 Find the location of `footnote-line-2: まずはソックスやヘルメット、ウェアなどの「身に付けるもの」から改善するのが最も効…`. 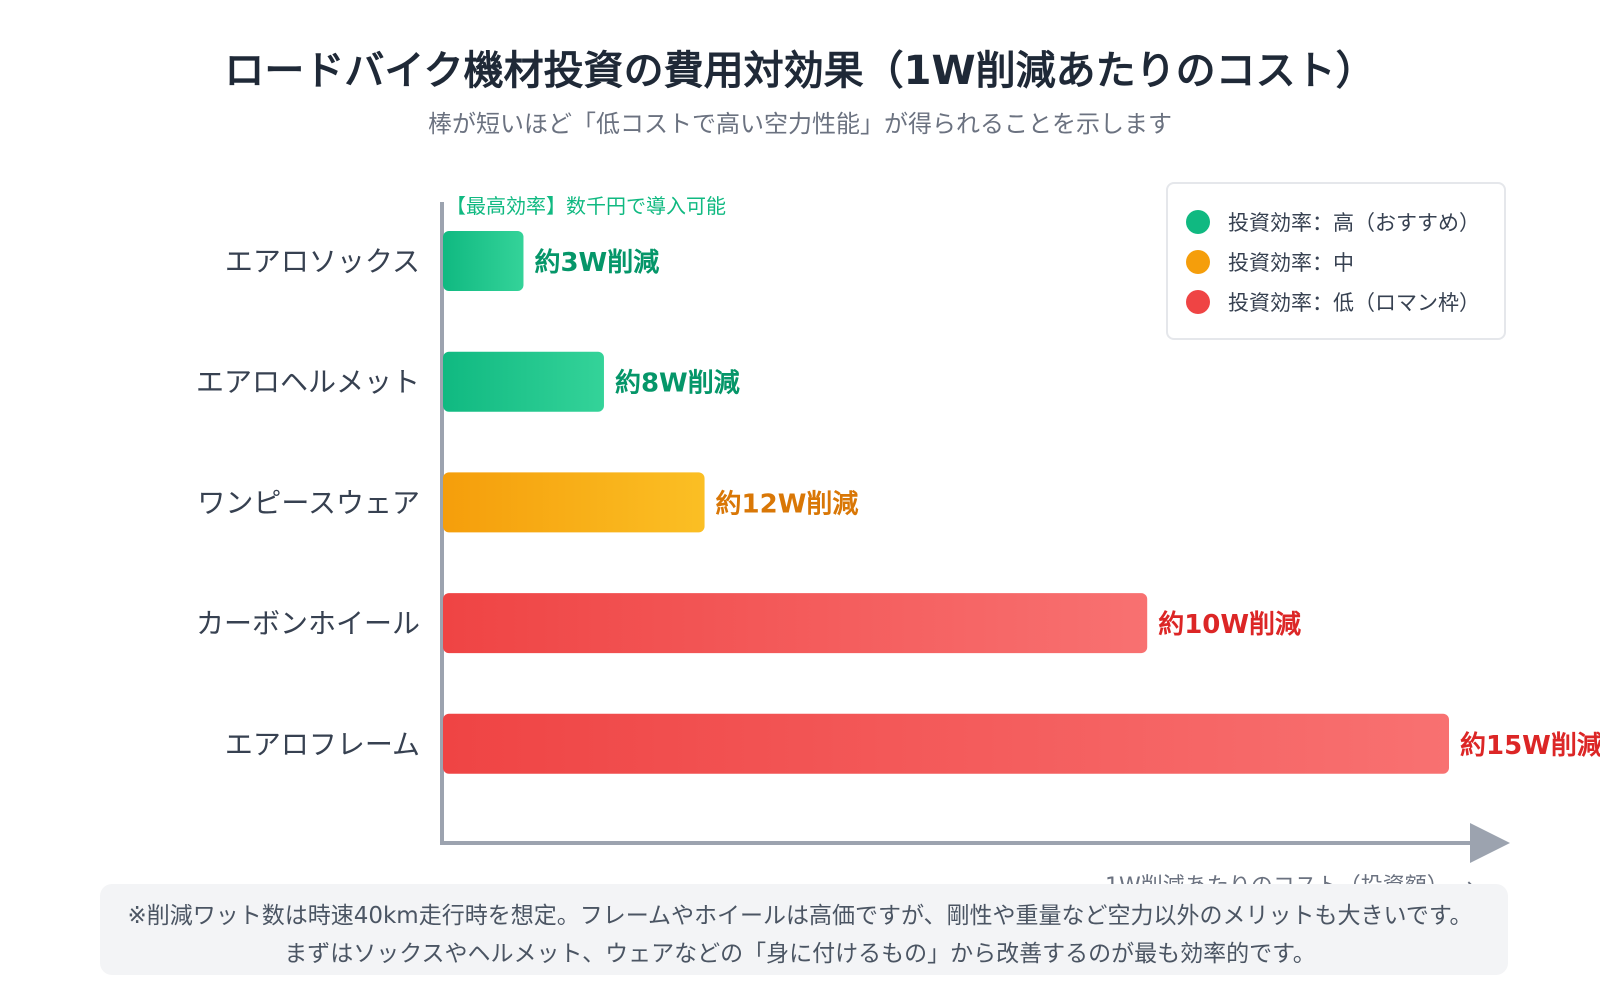

footnote-line-2: まずはソックスやヘルメット、ウェアなどの「身に付けるもの」から改善するのが最も効… is located at coordinates (800, 954).